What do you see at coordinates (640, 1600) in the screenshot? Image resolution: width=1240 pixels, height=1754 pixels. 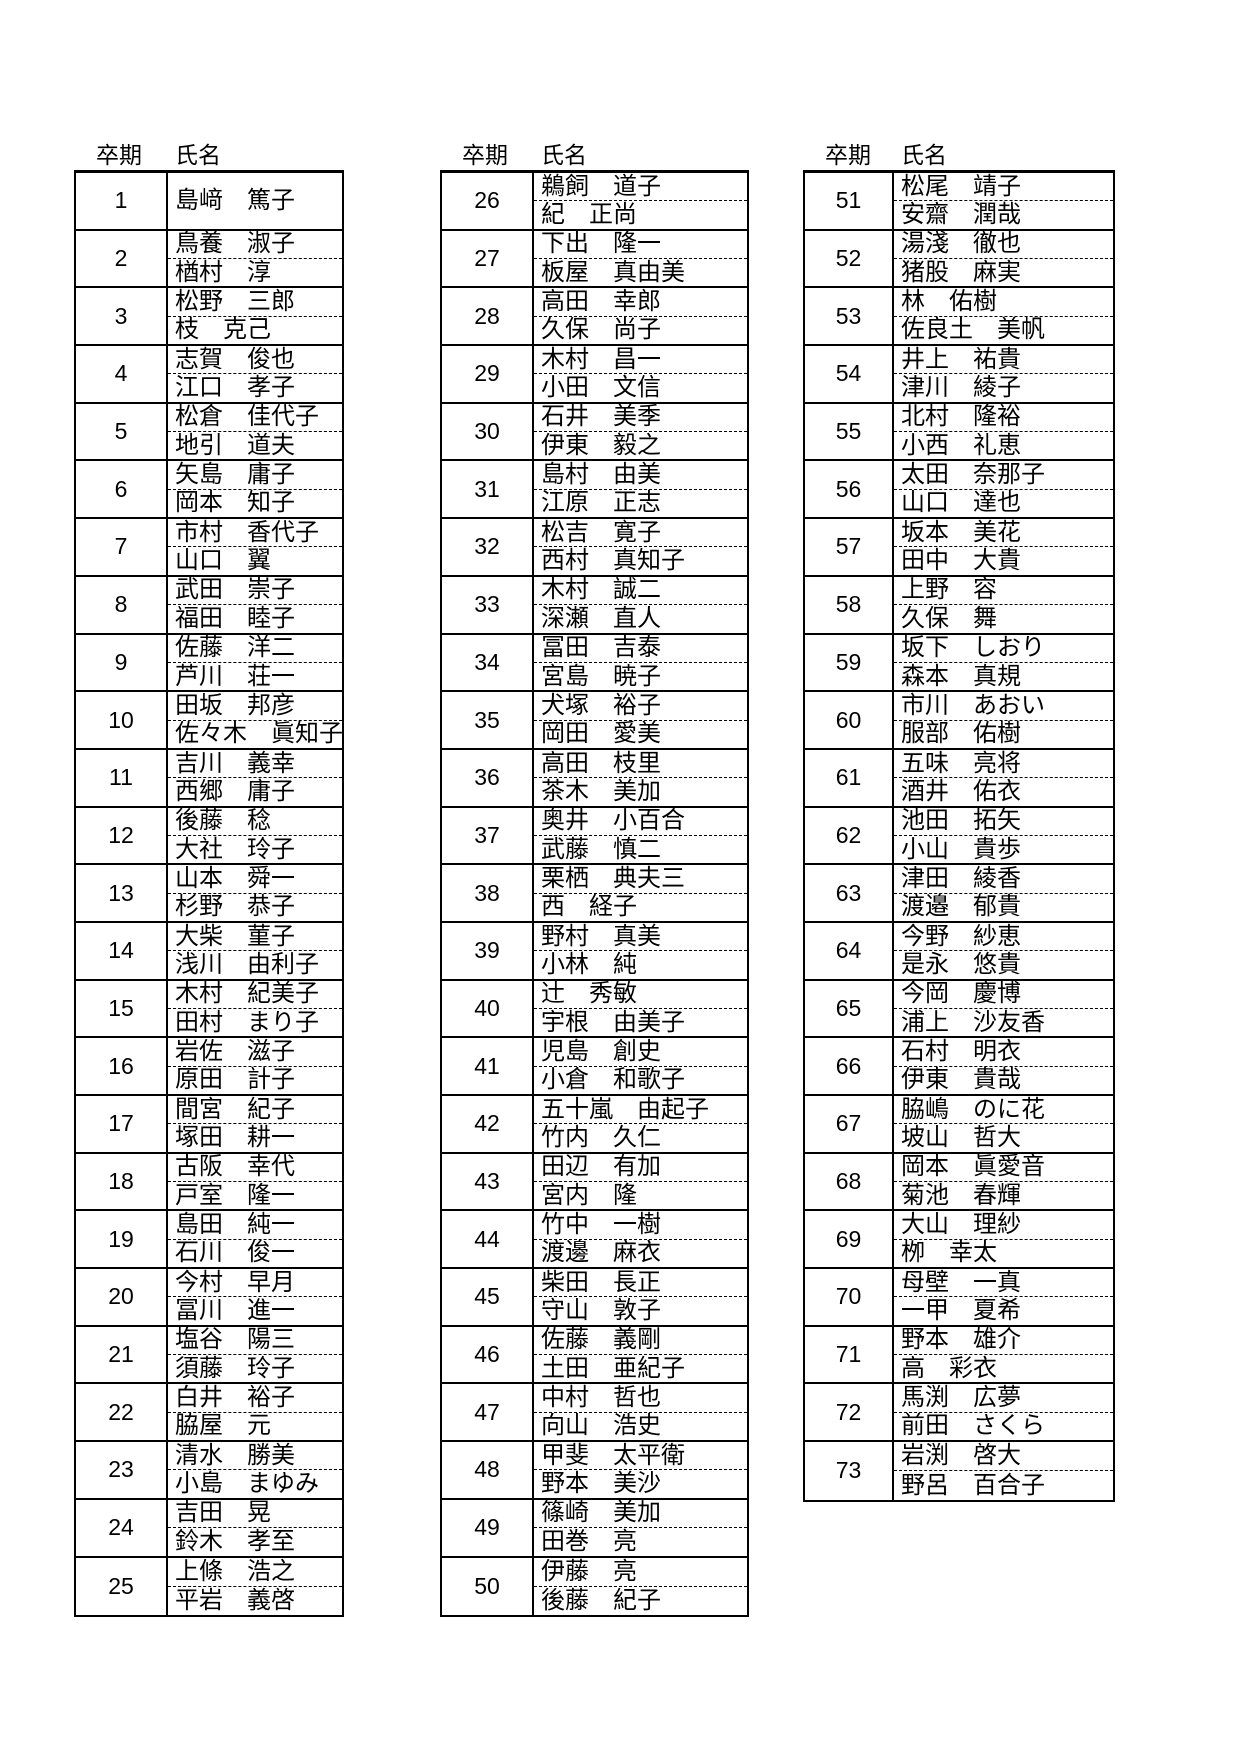 I see `person-name: 後藤 紀子` at bounding box center [640, 1600].